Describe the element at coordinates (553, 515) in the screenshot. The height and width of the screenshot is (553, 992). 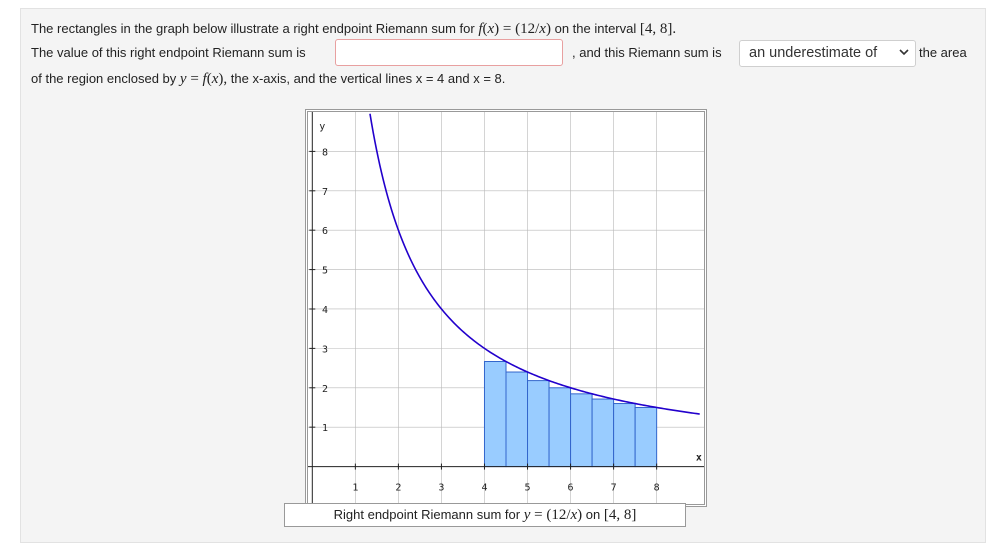
I see `caption-equation: y = (12/x)` at that location.